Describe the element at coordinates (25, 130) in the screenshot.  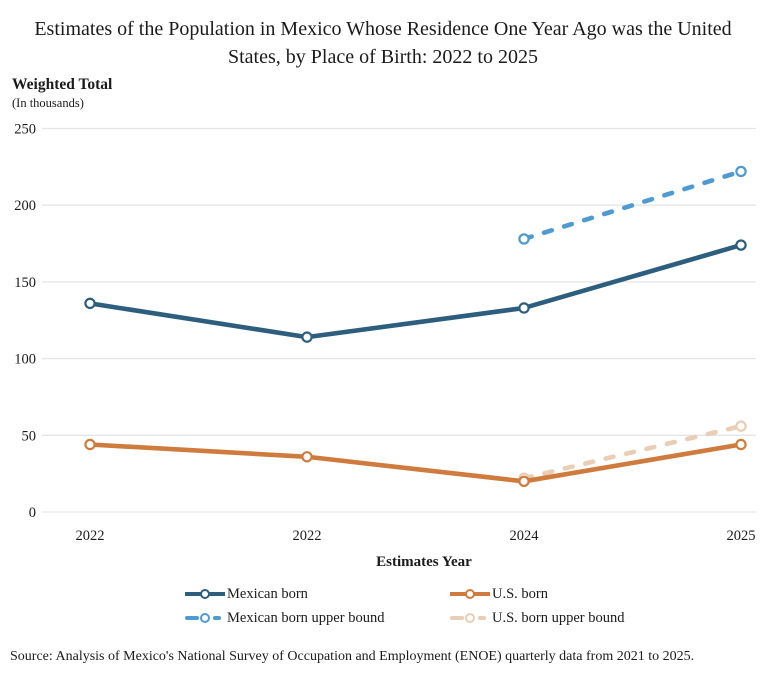
I see `y-tick-label: 250` at that location.